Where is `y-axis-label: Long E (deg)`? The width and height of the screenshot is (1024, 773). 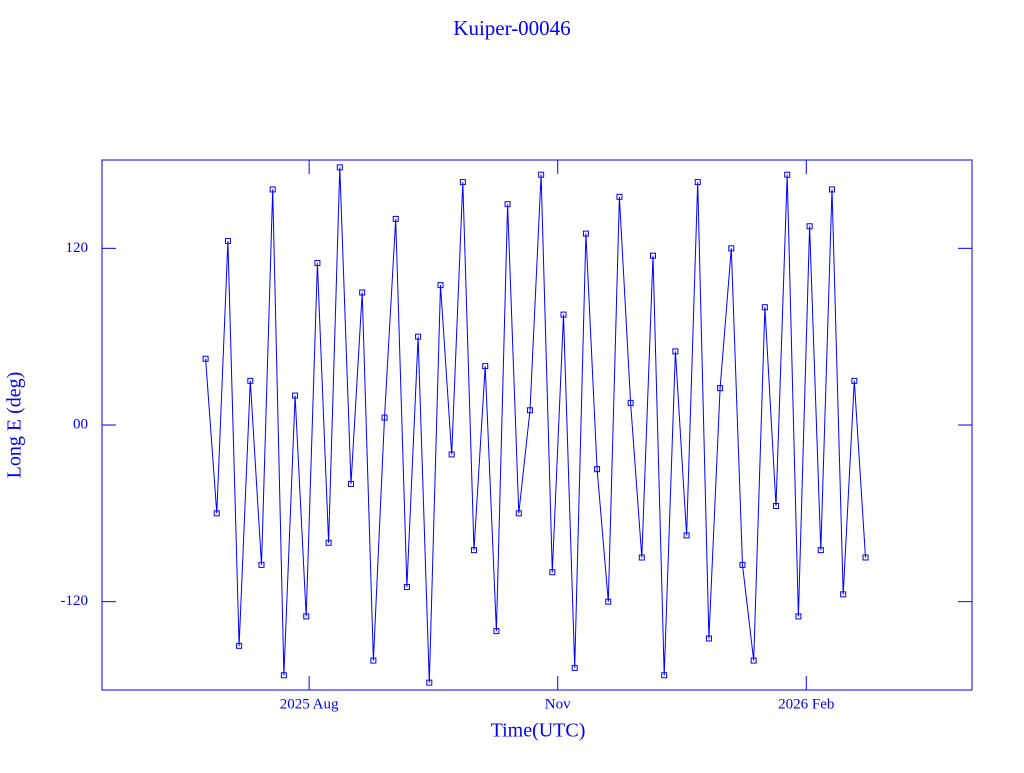
y-axis-label: Long E (deg) is located at coordinates (15, 425).